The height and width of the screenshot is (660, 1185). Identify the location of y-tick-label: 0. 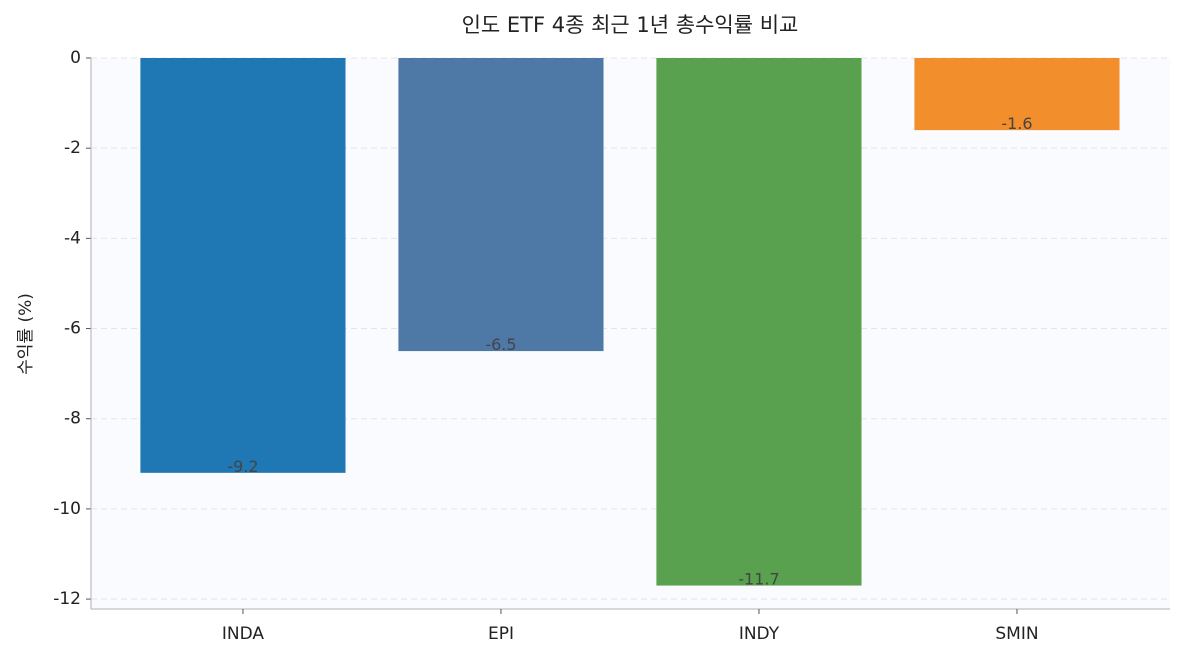
(75, 58).